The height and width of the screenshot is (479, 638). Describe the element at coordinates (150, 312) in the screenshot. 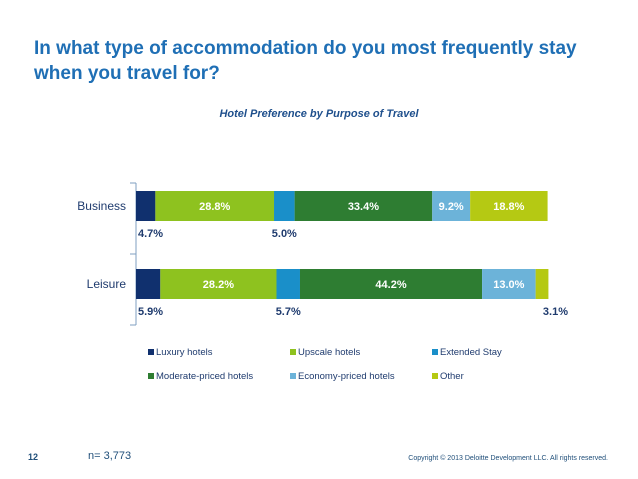

I see `data-label: 5.9%` at that location.